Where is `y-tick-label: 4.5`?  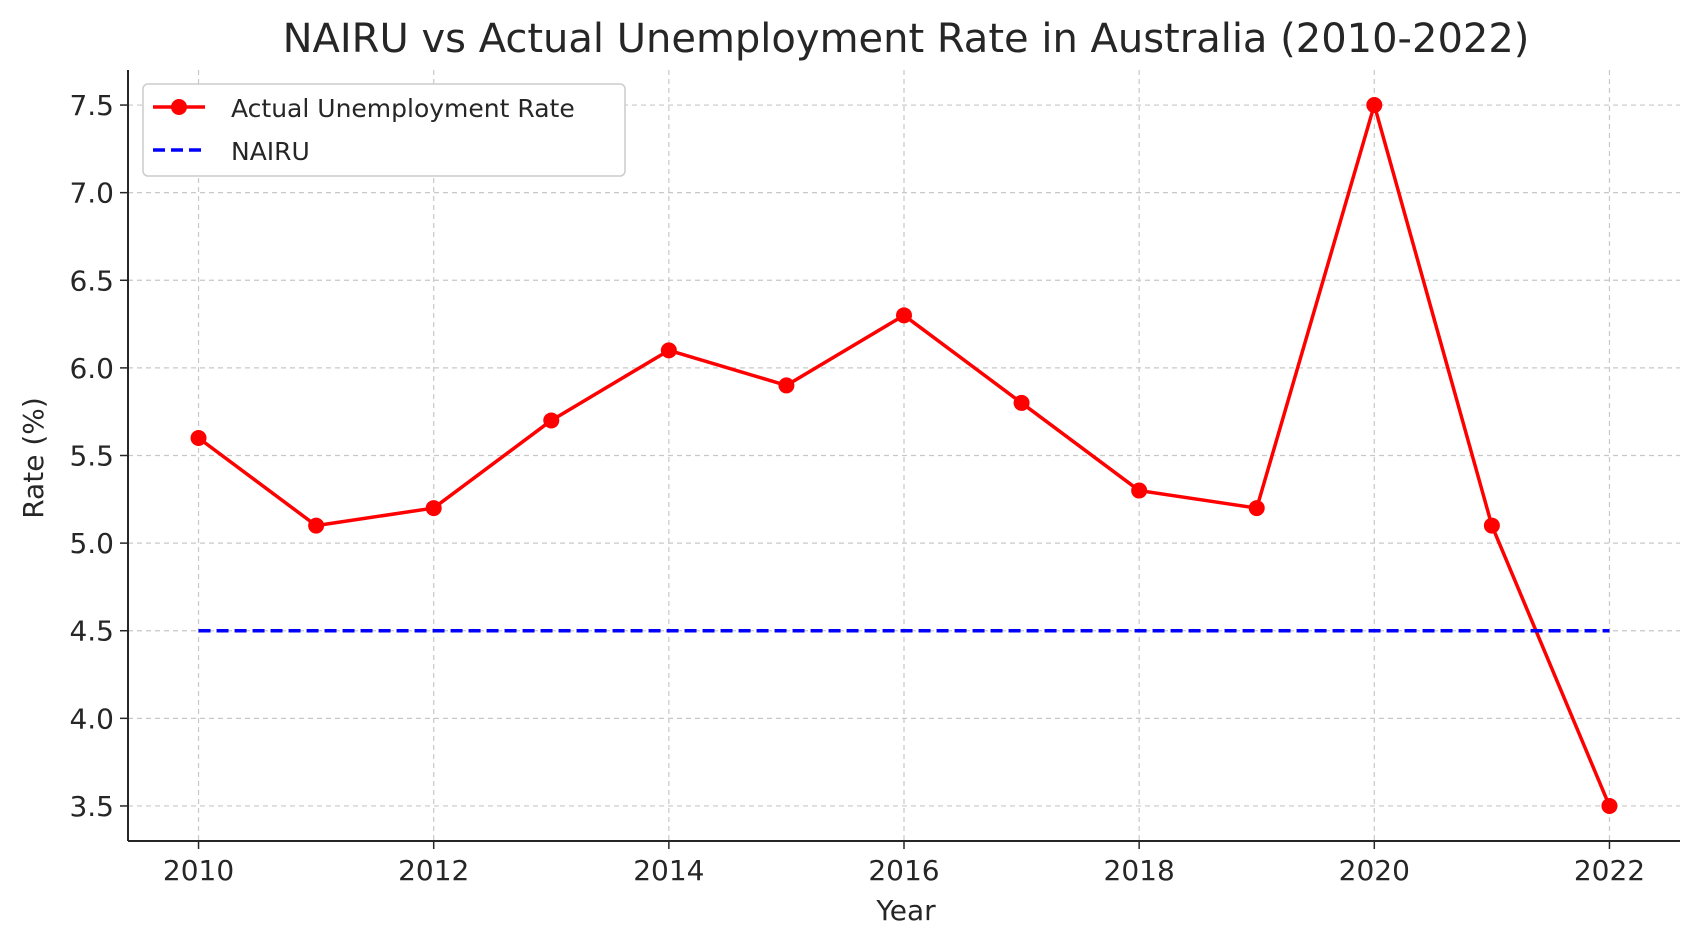 y-tick-label: 4.5 is located at coordinates (91, 631).